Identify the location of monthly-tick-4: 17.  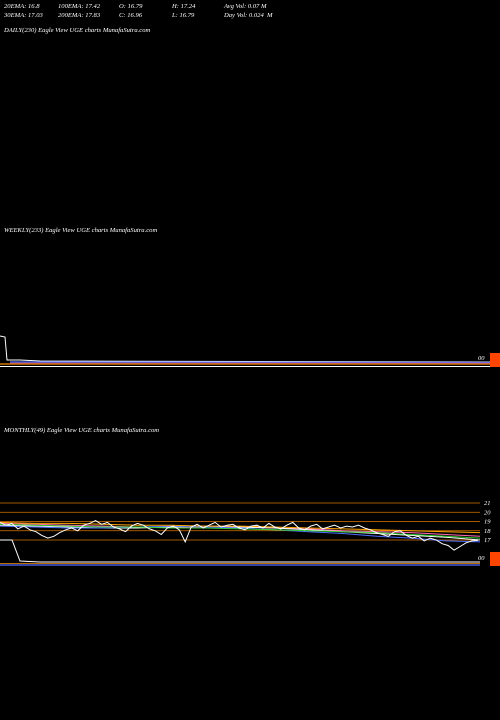
(487, 540).